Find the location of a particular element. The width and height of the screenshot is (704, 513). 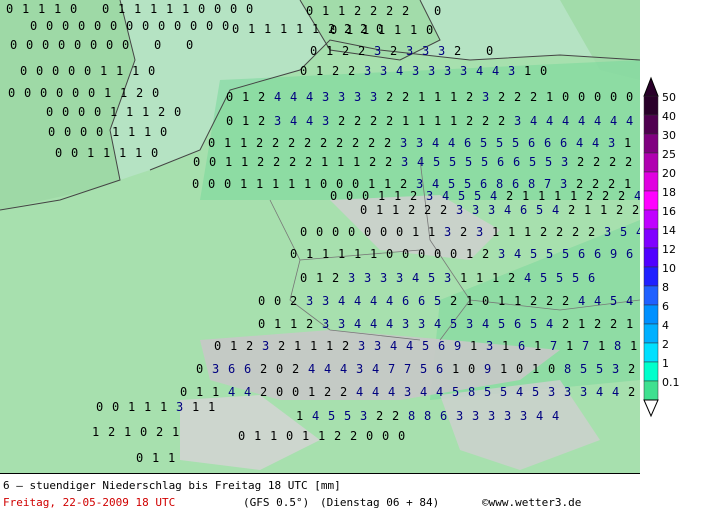

valid-date-line: Freitag, 22-05-2009 18 UTC is located at coordinates (89, 502).